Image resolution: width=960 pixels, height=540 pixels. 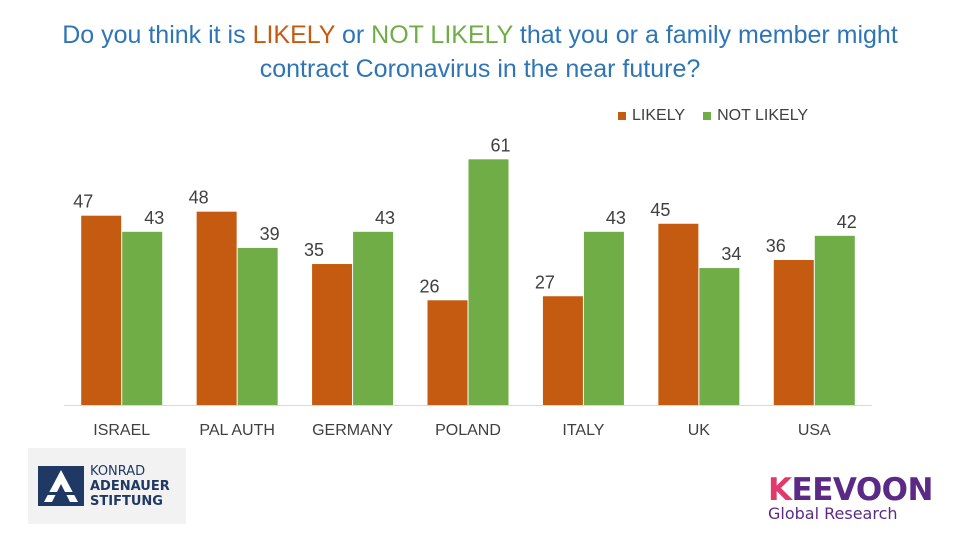 What do you see at coordinates (862, 490) in the screenshot?
I see `keevoon-rest: EEVOON` at bounding box center [862, 490].